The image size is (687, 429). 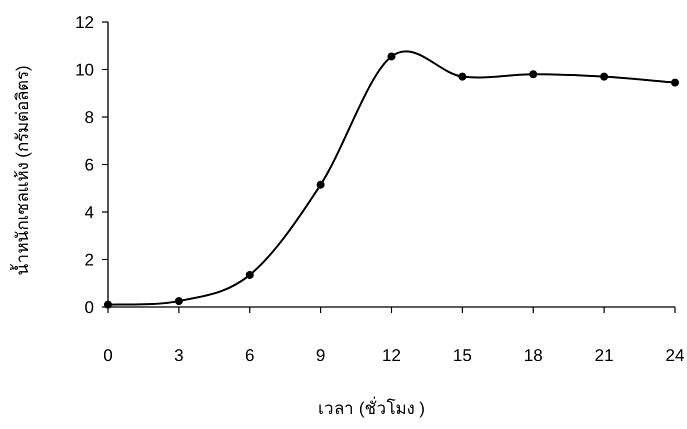 I want to click on x-axis-title: เวลา (ชั่วโมง ), so click(x=371, y=407).